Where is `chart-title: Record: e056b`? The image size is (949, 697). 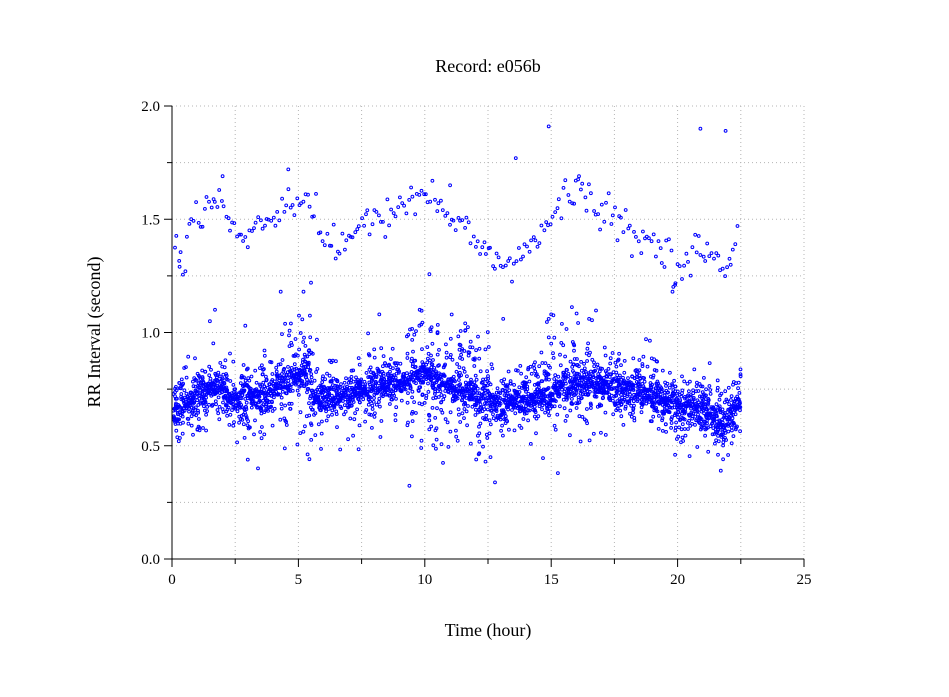
chart-title: Record: e056b is located at coordinates (487, 66).